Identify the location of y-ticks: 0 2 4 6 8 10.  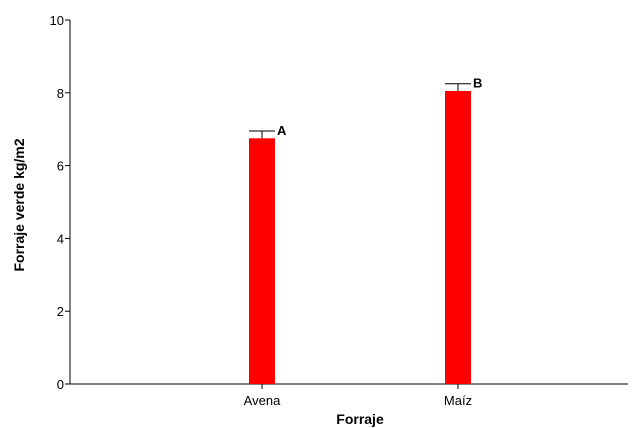
(60, 202).